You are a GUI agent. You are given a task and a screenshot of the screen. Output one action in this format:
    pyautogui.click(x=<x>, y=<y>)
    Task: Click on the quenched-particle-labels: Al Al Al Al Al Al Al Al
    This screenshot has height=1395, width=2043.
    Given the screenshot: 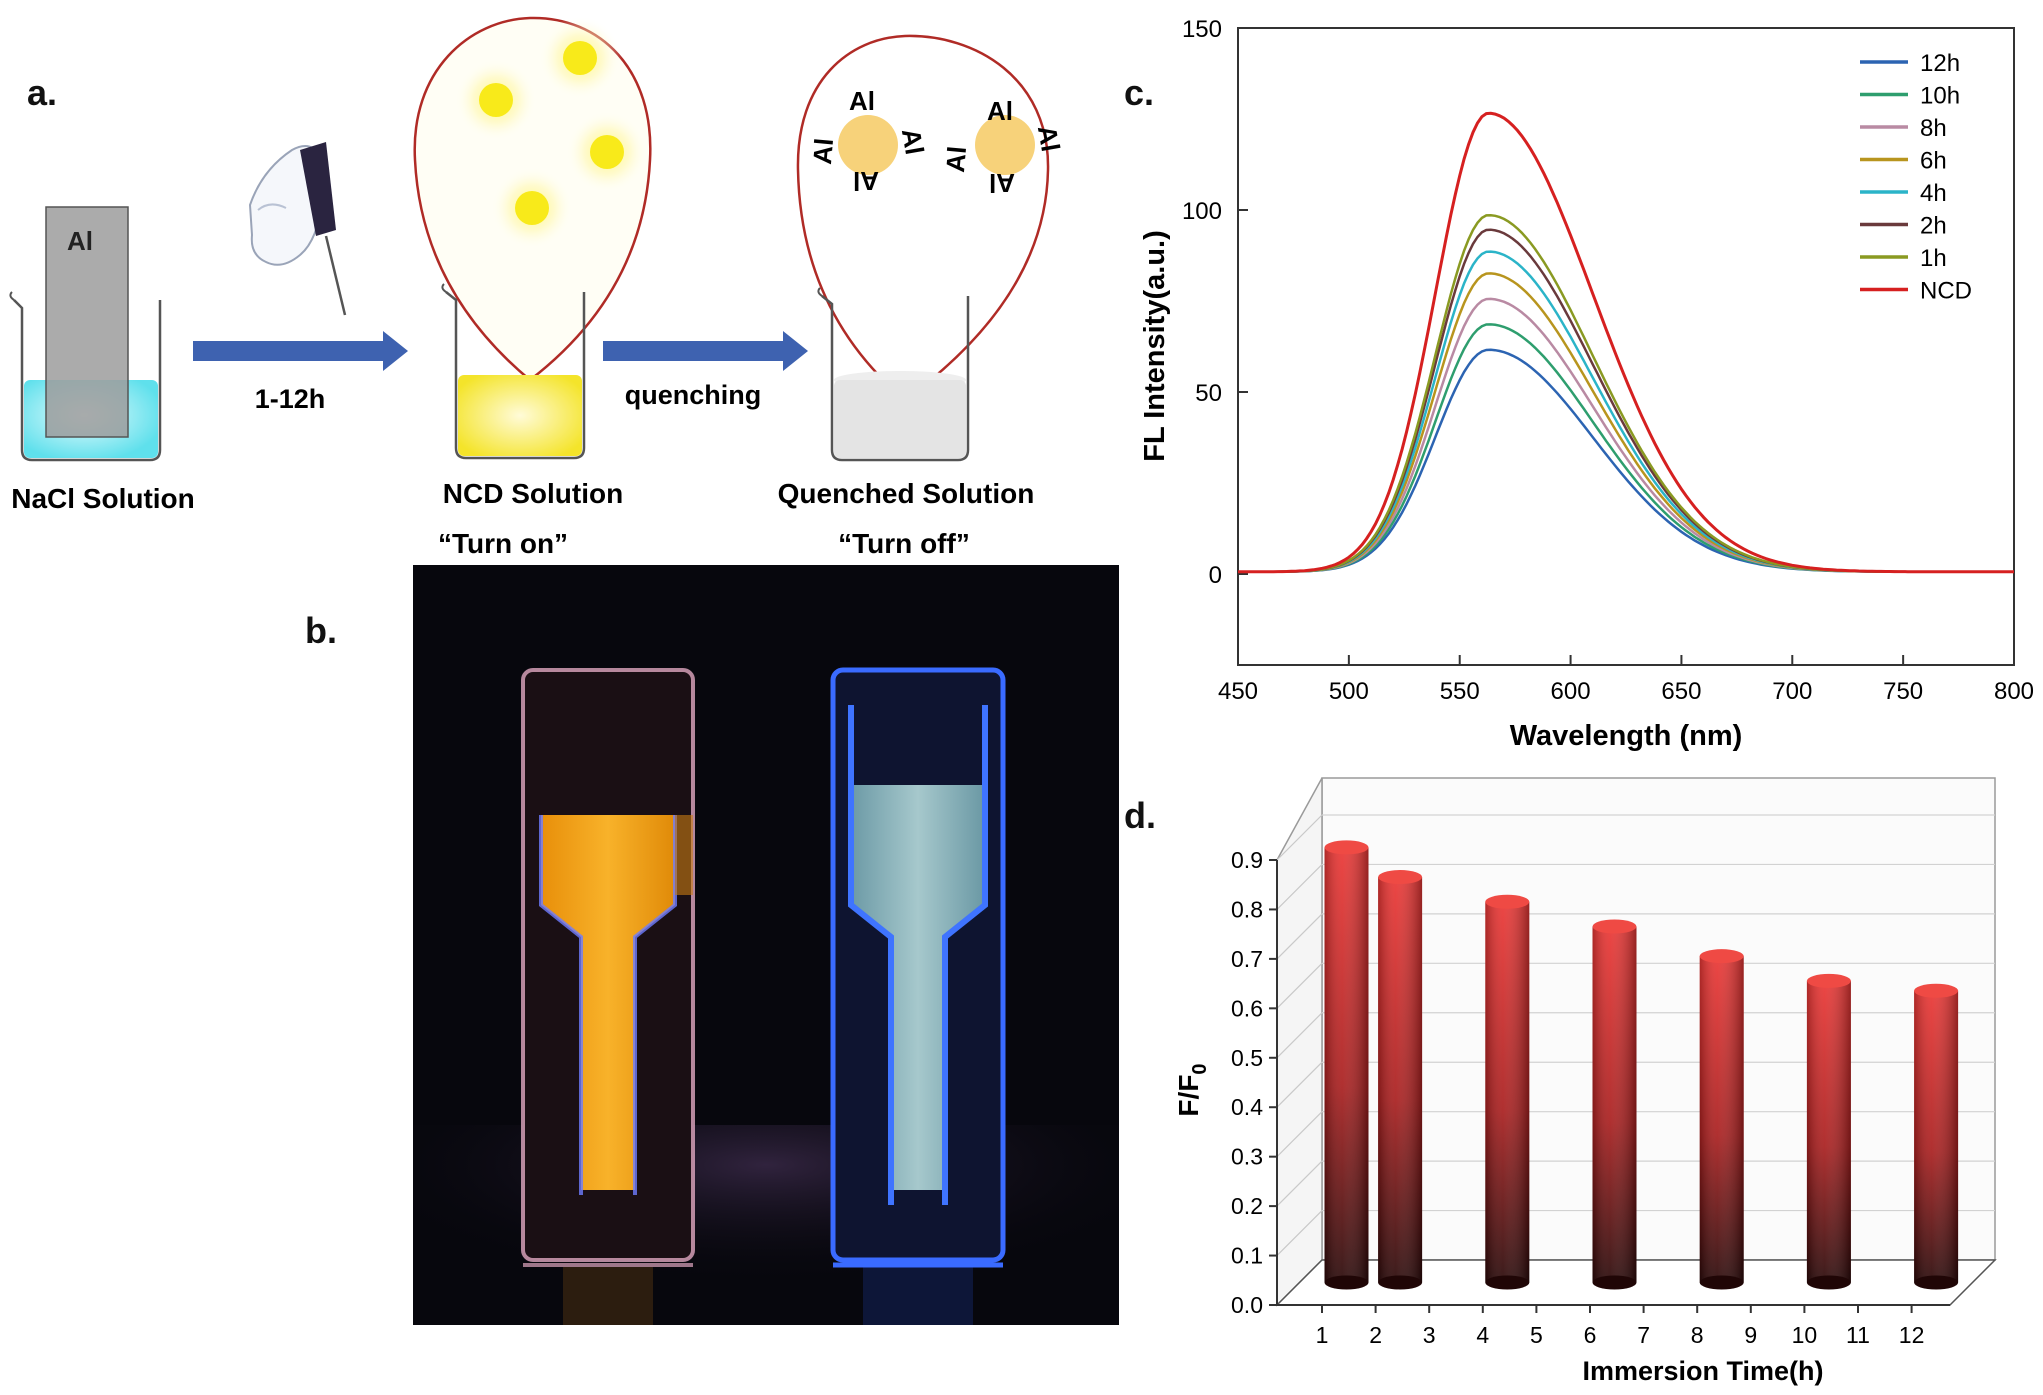 What is the action you would take?
    pyautogui.click(x=936, y=142)
    